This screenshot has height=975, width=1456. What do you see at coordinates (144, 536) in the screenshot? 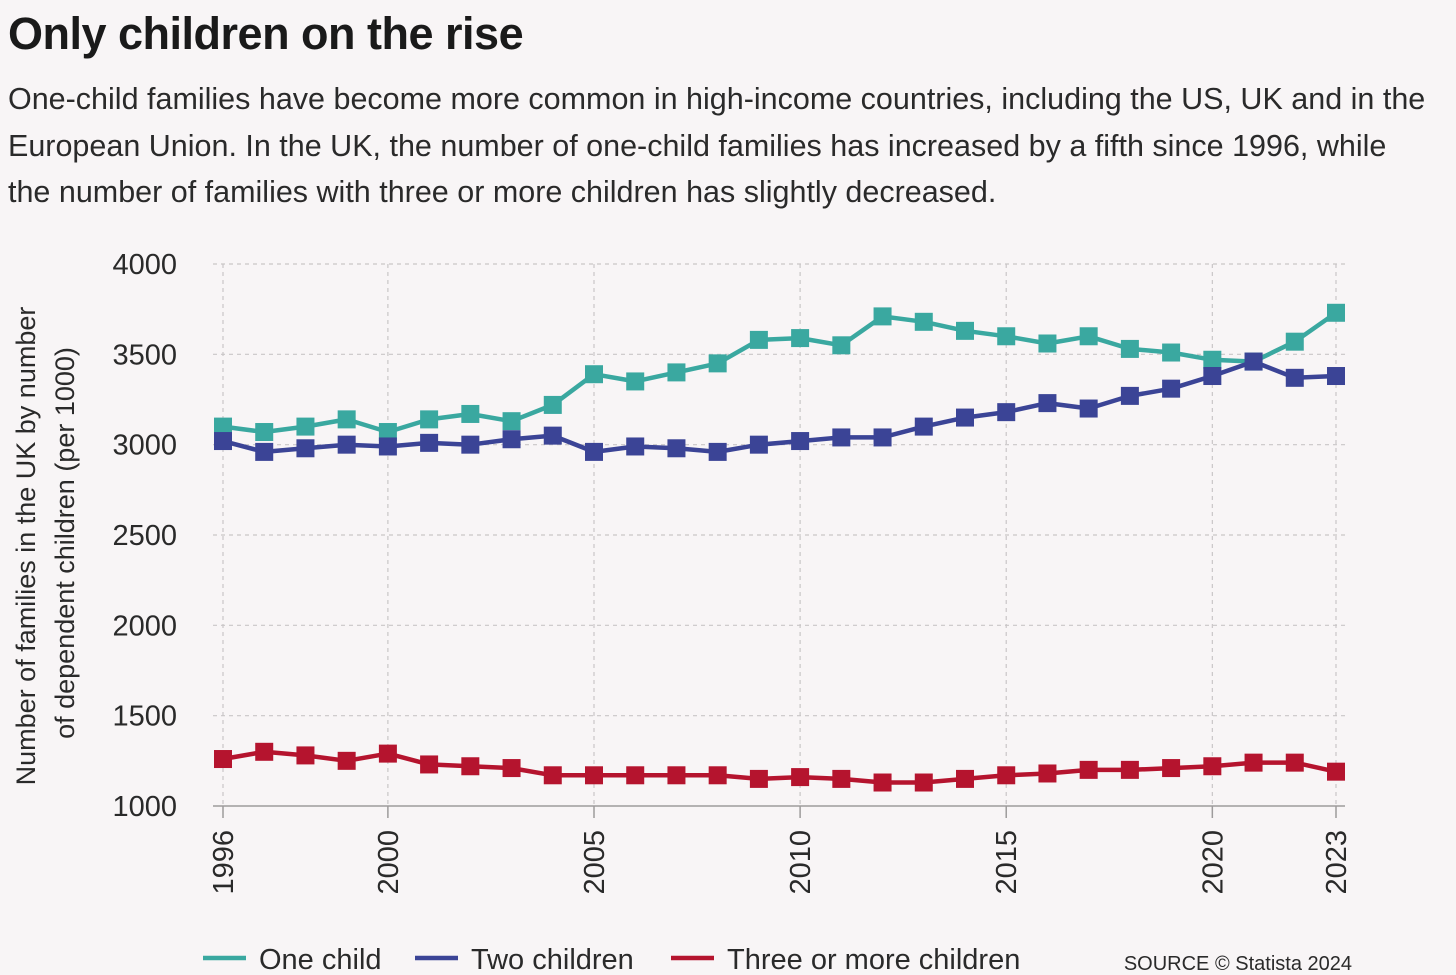
I see `y-tick-label: 2500` at bounding box center [144, 536].